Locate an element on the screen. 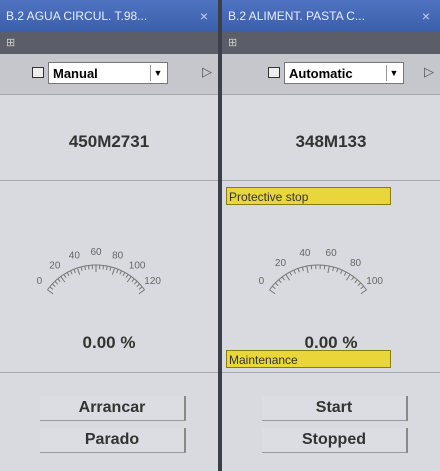  action-button: Arrancar is located at coordinates (113, 408).